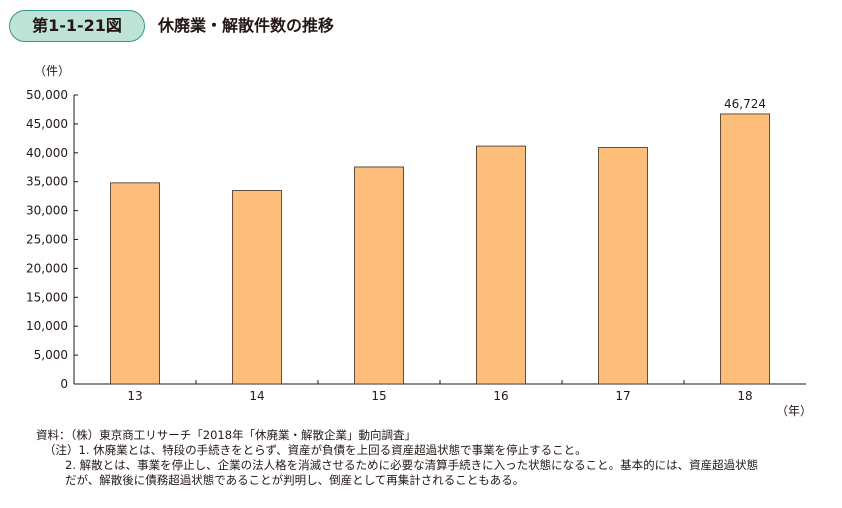 This screenshot has height=508, width=842. Describe the element at coordinates (134, 396) in the screenshot. I see `x-tick-label: 13` at that location.